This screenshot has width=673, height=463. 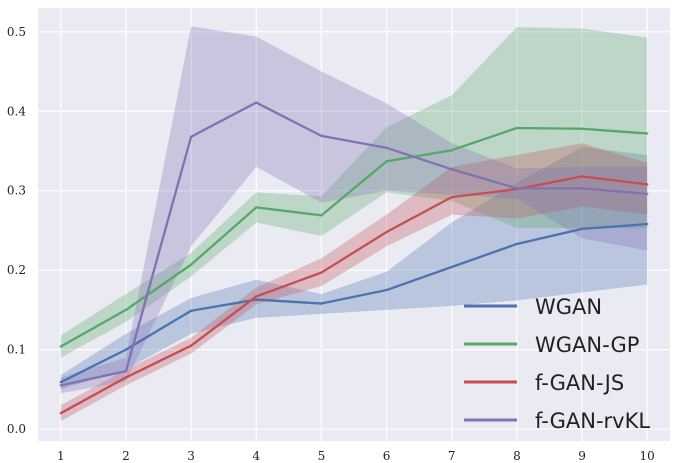 I want to click on x-tick-label: 6, so click(x=387, y=456).